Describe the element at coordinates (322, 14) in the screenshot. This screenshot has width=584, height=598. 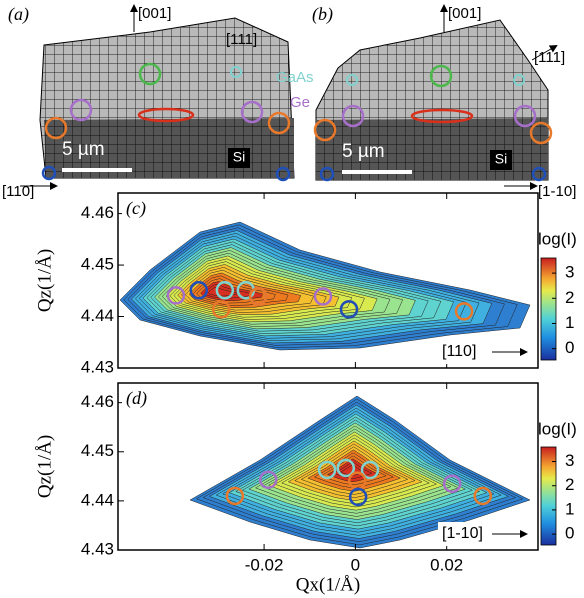
I see `panel-label: (b)` at that location.